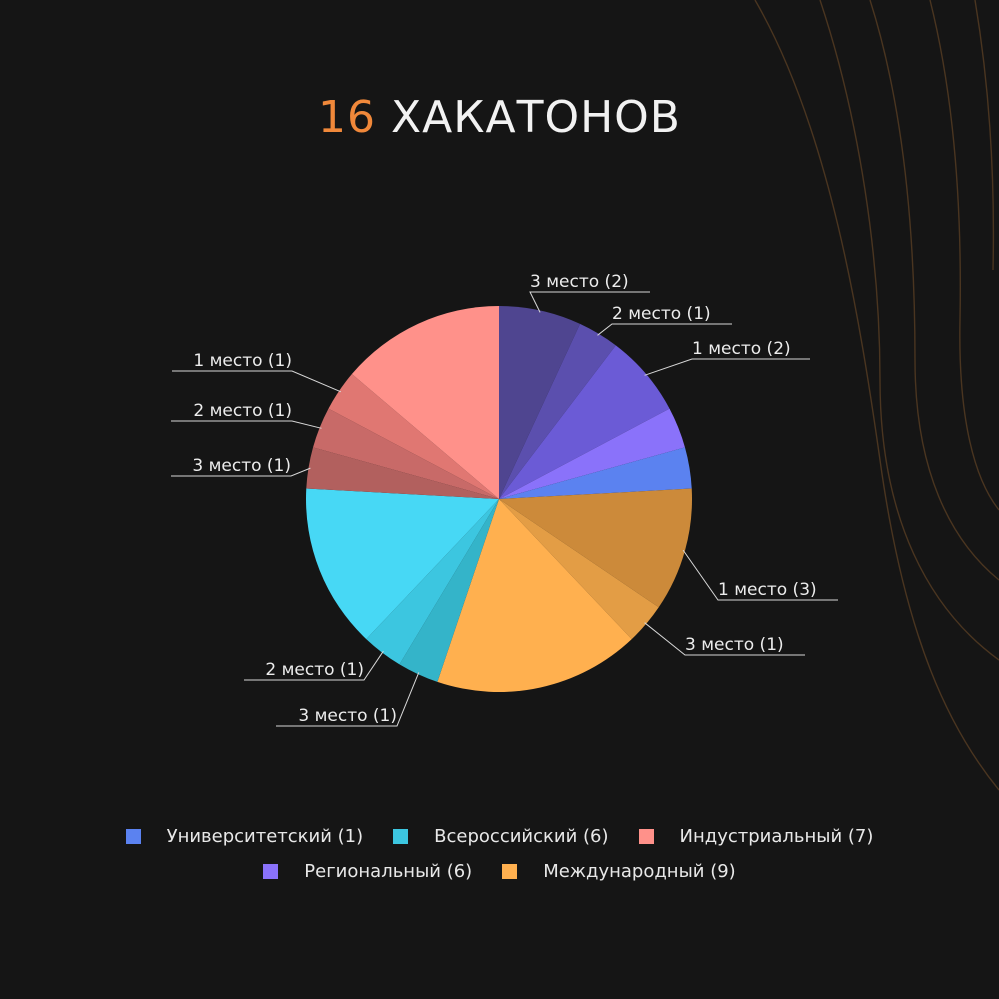 The image size is (999, 999). What do you see at coordinates (521, 836) in the screenshot?
I see `legend-label: Всероссийский (6)` at bounding box center [521, 836].